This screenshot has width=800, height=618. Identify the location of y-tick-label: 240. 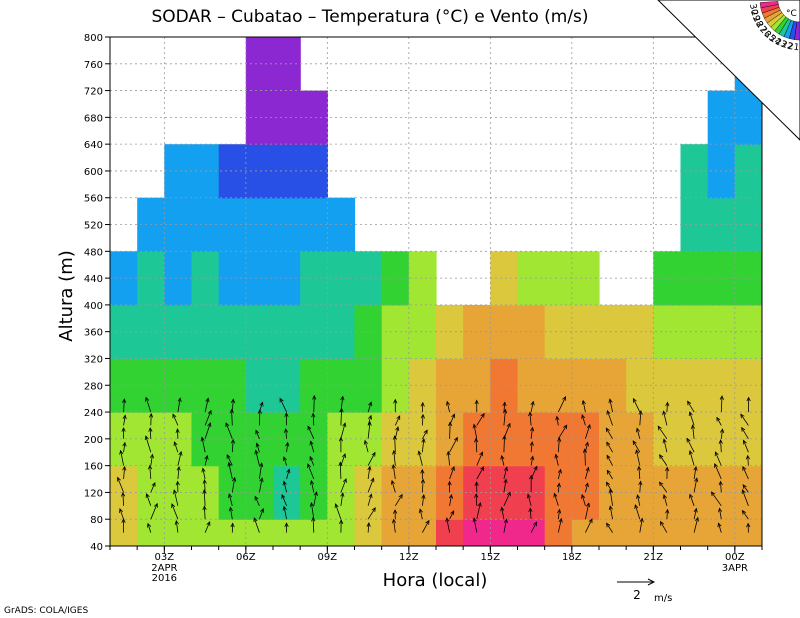
(93, 413).